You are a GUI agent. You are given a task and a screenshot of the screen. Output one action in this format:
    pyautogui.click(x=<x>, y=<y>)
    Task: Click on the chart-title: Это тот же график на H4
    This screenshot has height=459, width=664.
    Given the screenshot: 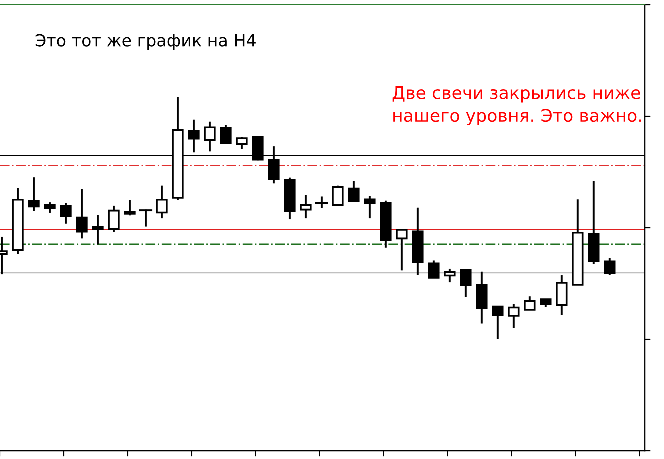 What is the action you would take?
    pyautogui.click(x=146, y=42)
    